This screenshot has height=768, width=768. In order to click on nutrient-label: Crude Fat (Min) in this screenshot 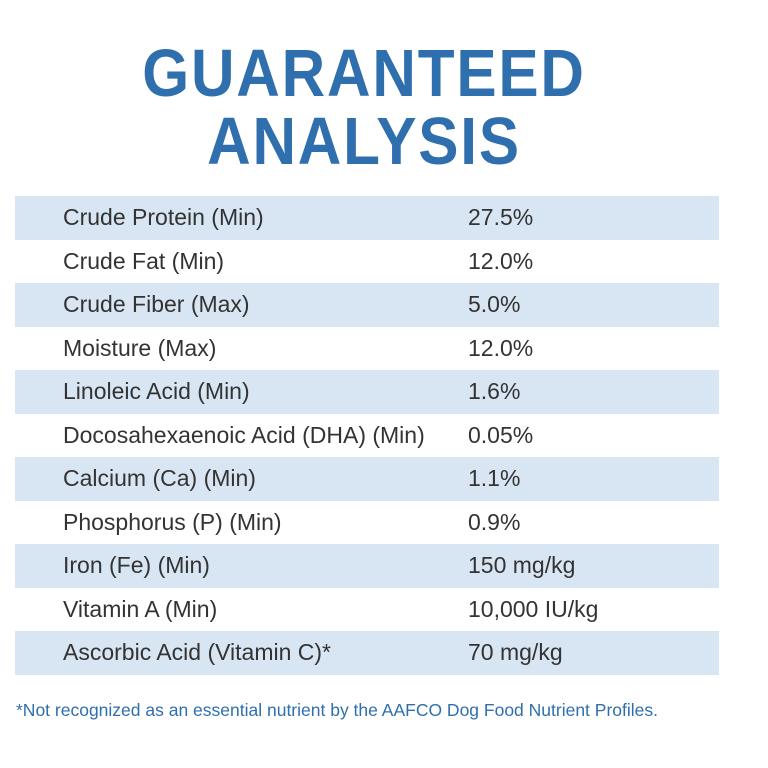, I will do `click(144, 260)`.